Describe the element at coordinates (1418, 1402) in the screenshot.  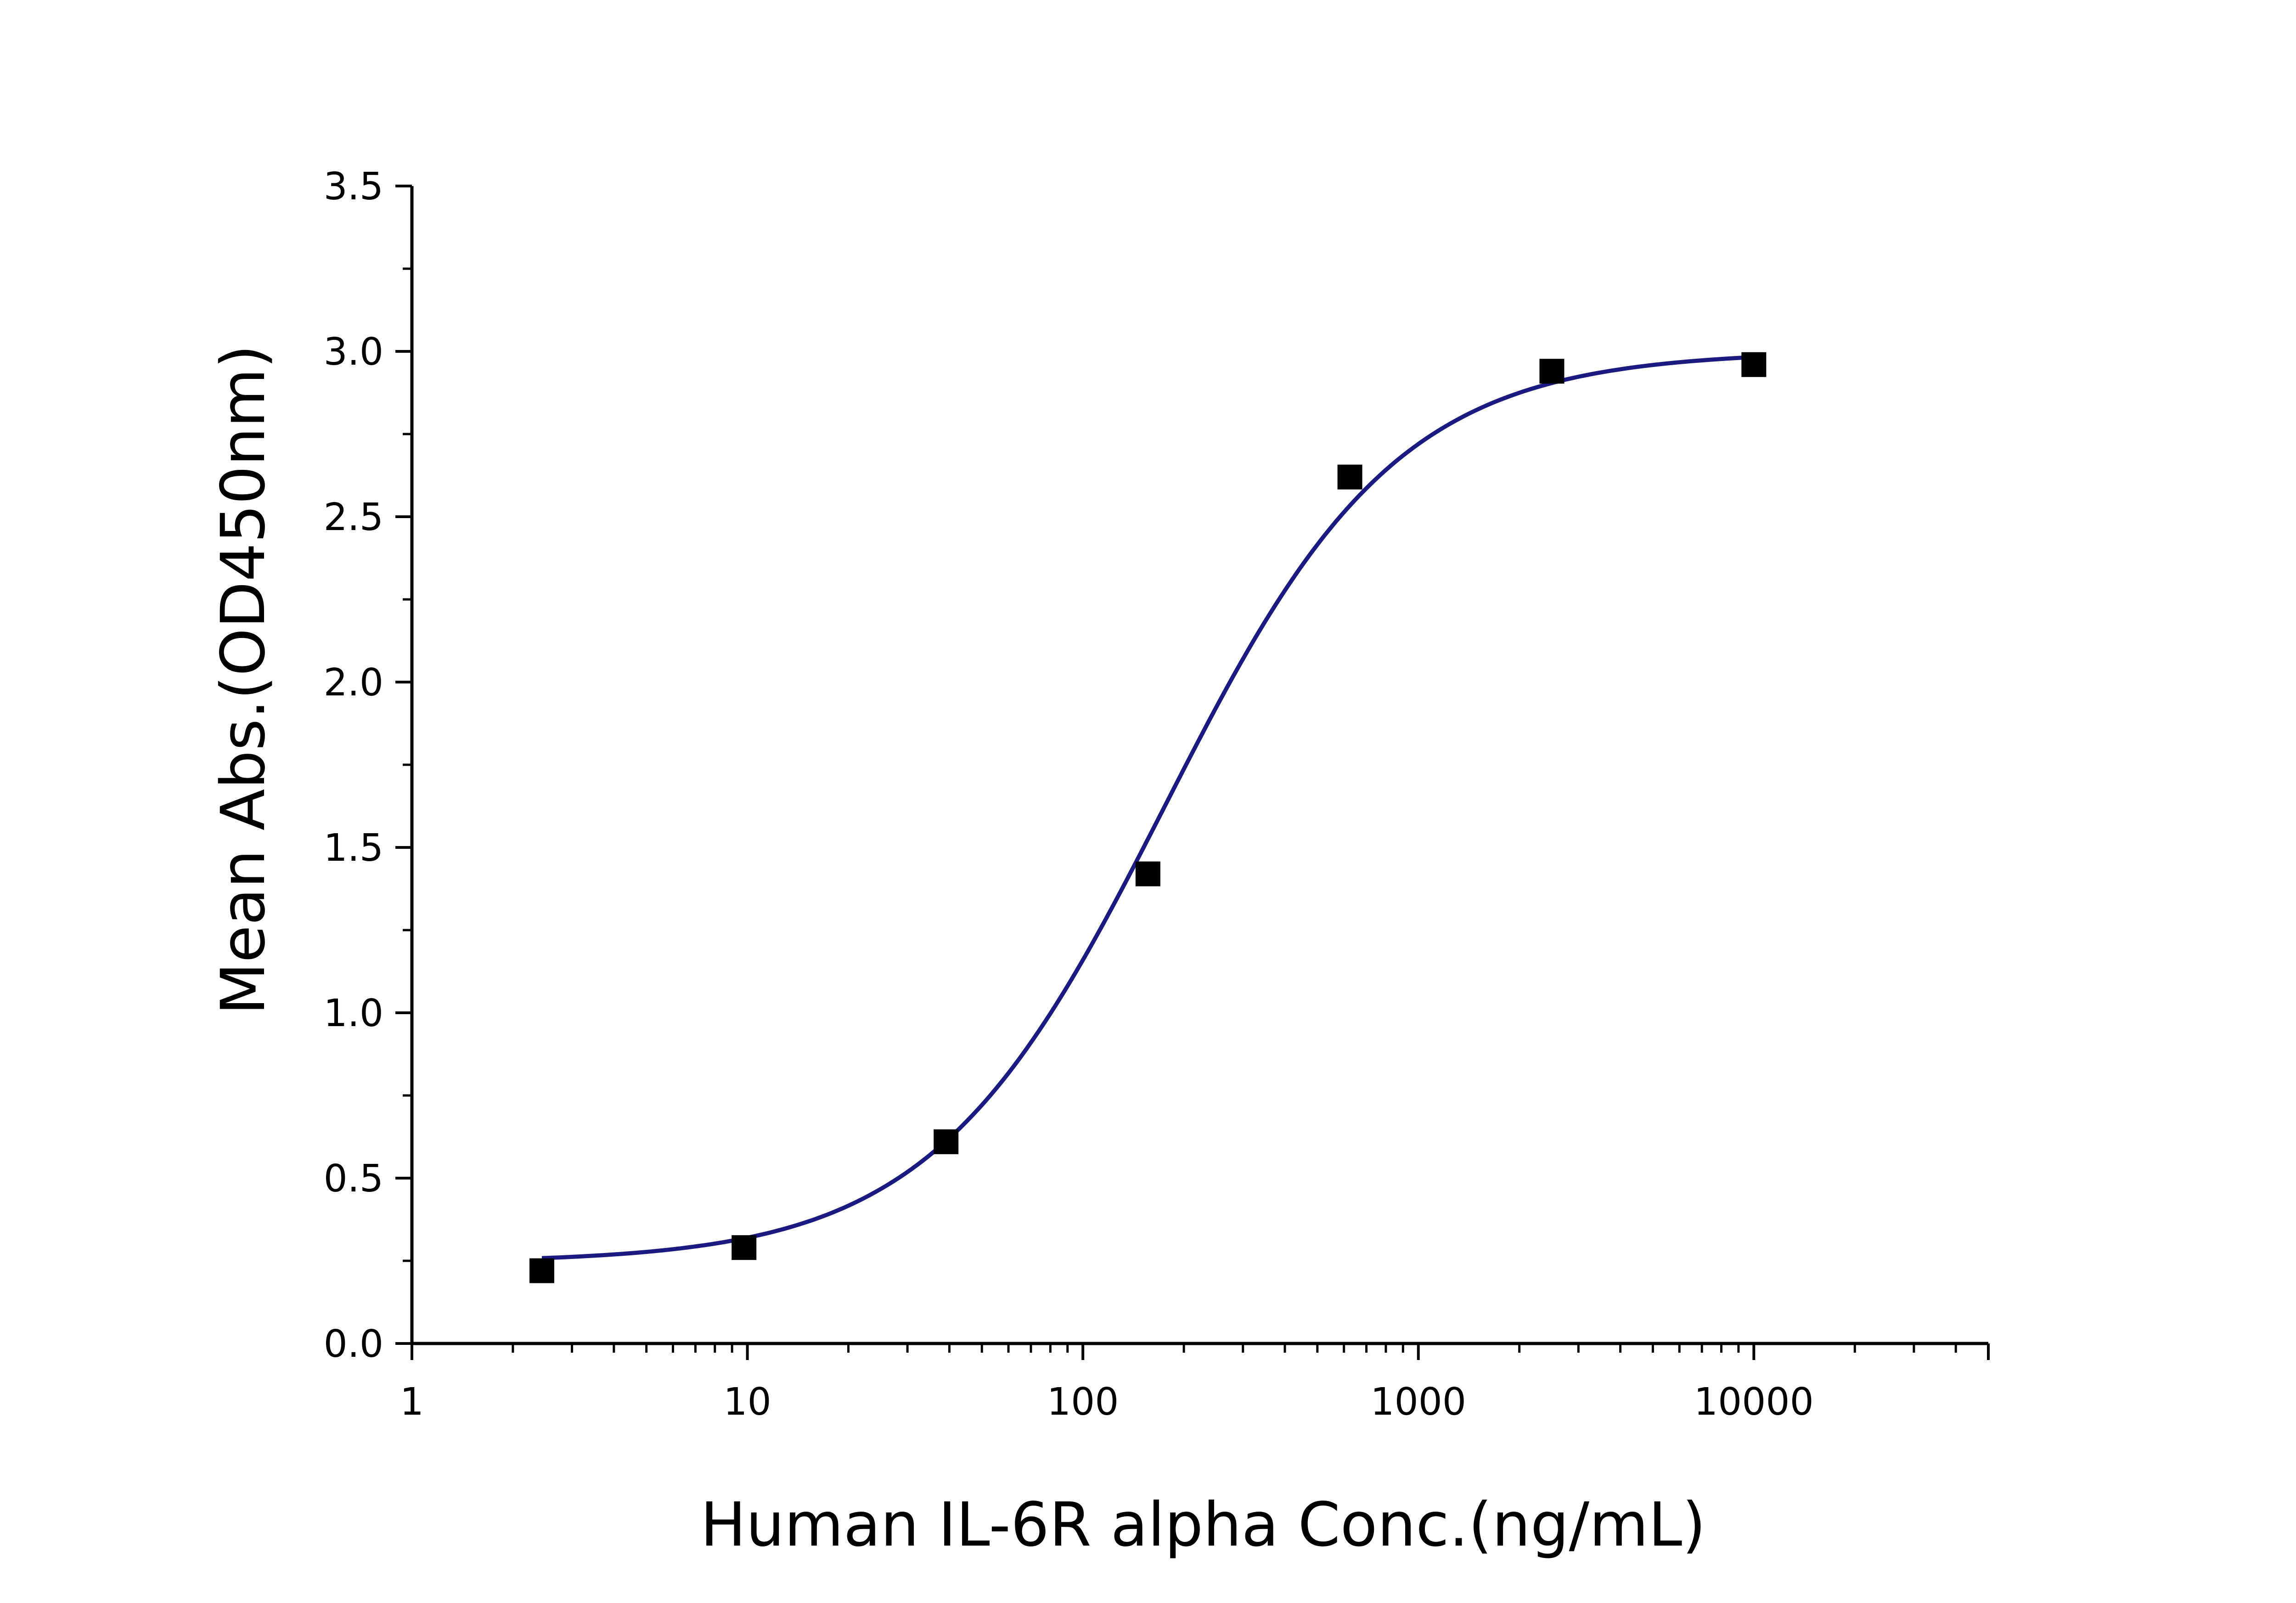
I see `x-tick-label: 1000` at that location.